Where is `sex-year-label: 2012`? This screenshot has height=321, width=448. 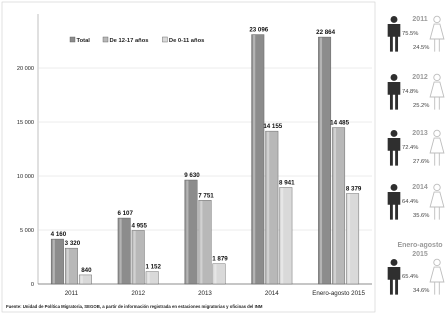
sex-year-label: 2012 is located at coordinates (420, 77).